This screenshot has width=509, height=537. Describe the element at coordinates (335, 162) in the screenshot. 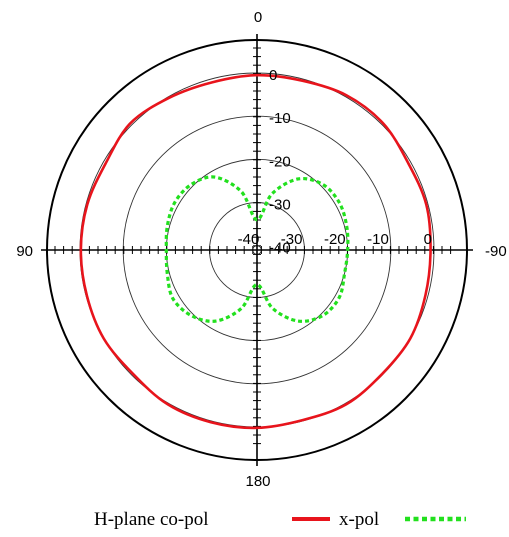

I see `radial-tick-labels: -40-30-20-100-40 -30 -20 -10 0` at that location.